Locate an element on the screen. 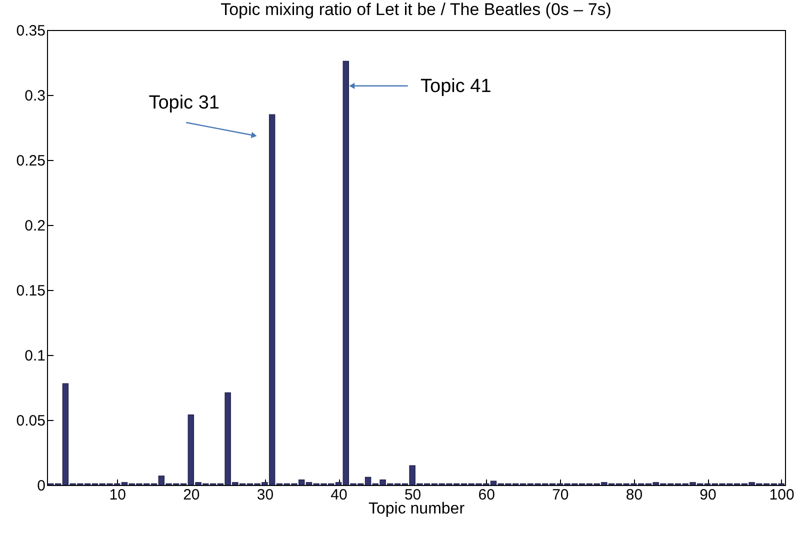  y-tick-label: 0 is located at coordinates (41, 486).